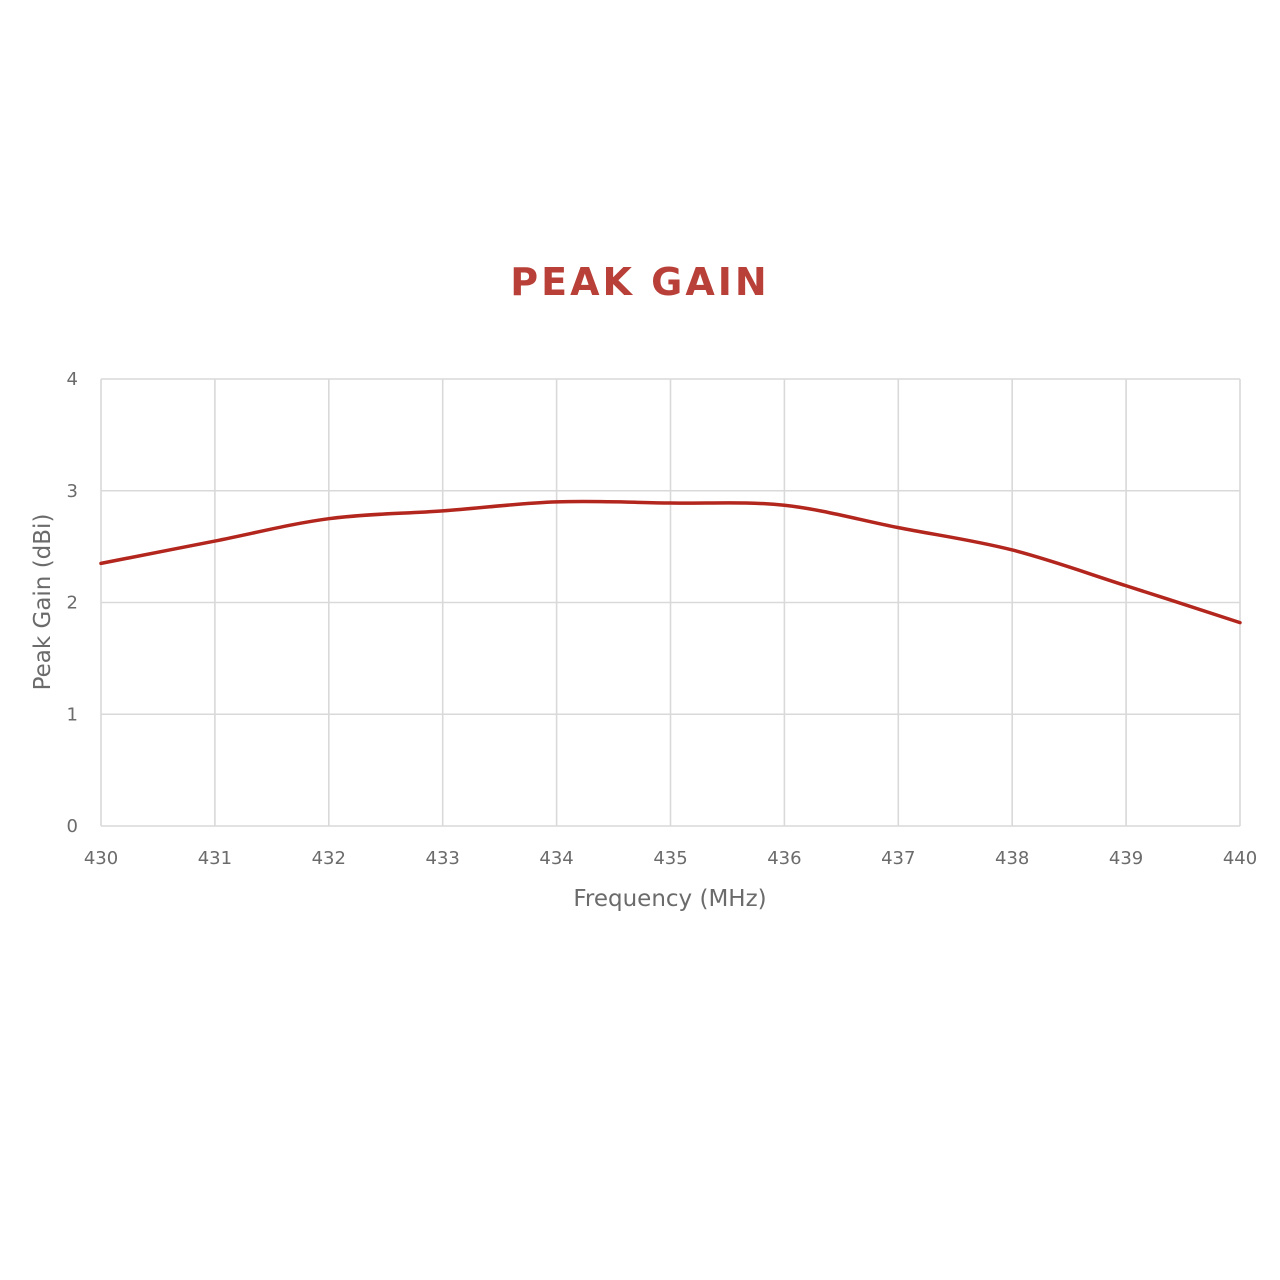 The image size is (1280, 1280). Describe the element at coordinates (669, 899) in the screenshot. I see `x-axis-label: Frequency (MHz)` at that location.